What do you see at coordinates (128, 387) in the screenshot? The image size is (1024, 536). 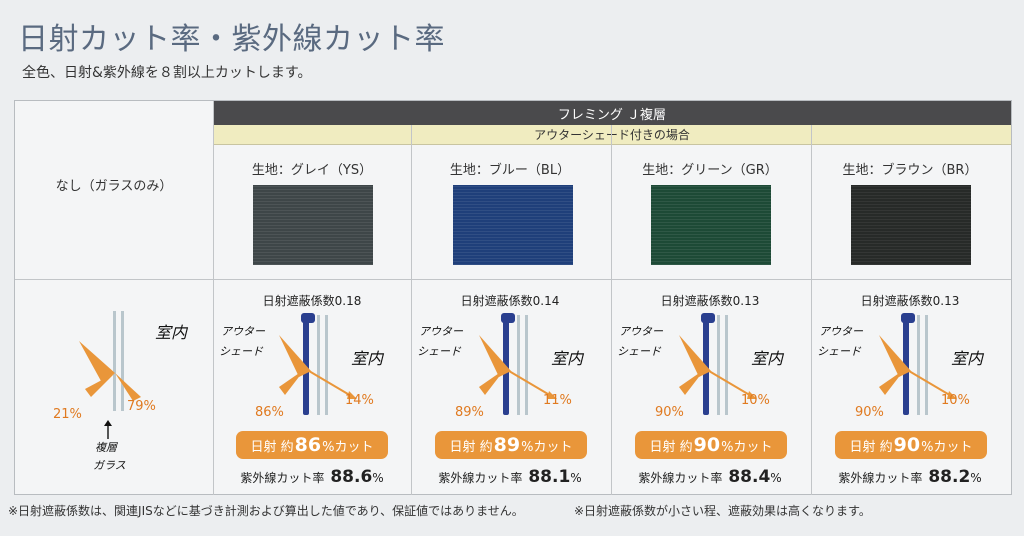 I see `transmit-arrow` at bounding box center [128, 387].